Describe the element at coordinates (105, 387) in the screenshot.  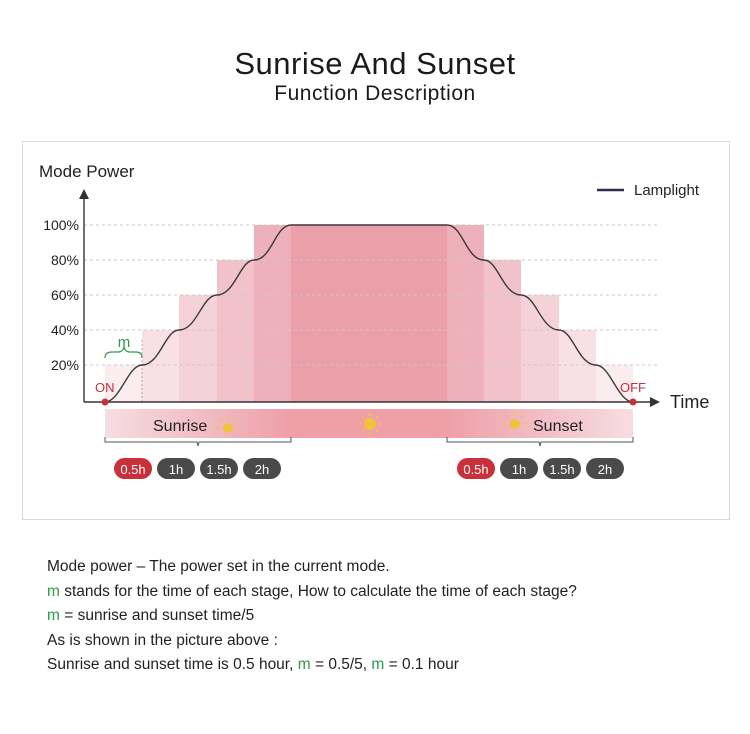
I see `on-label: ON` at that location.